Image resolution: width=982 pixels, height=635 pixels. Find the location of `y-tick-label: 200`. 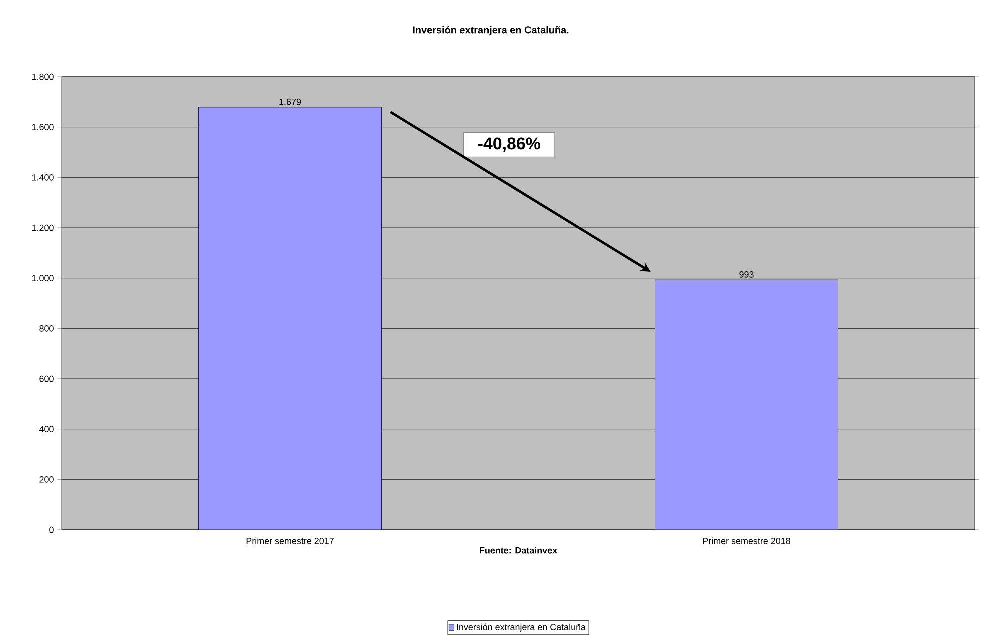

y-tick-label: 200 is located at coordinates (47, 479).